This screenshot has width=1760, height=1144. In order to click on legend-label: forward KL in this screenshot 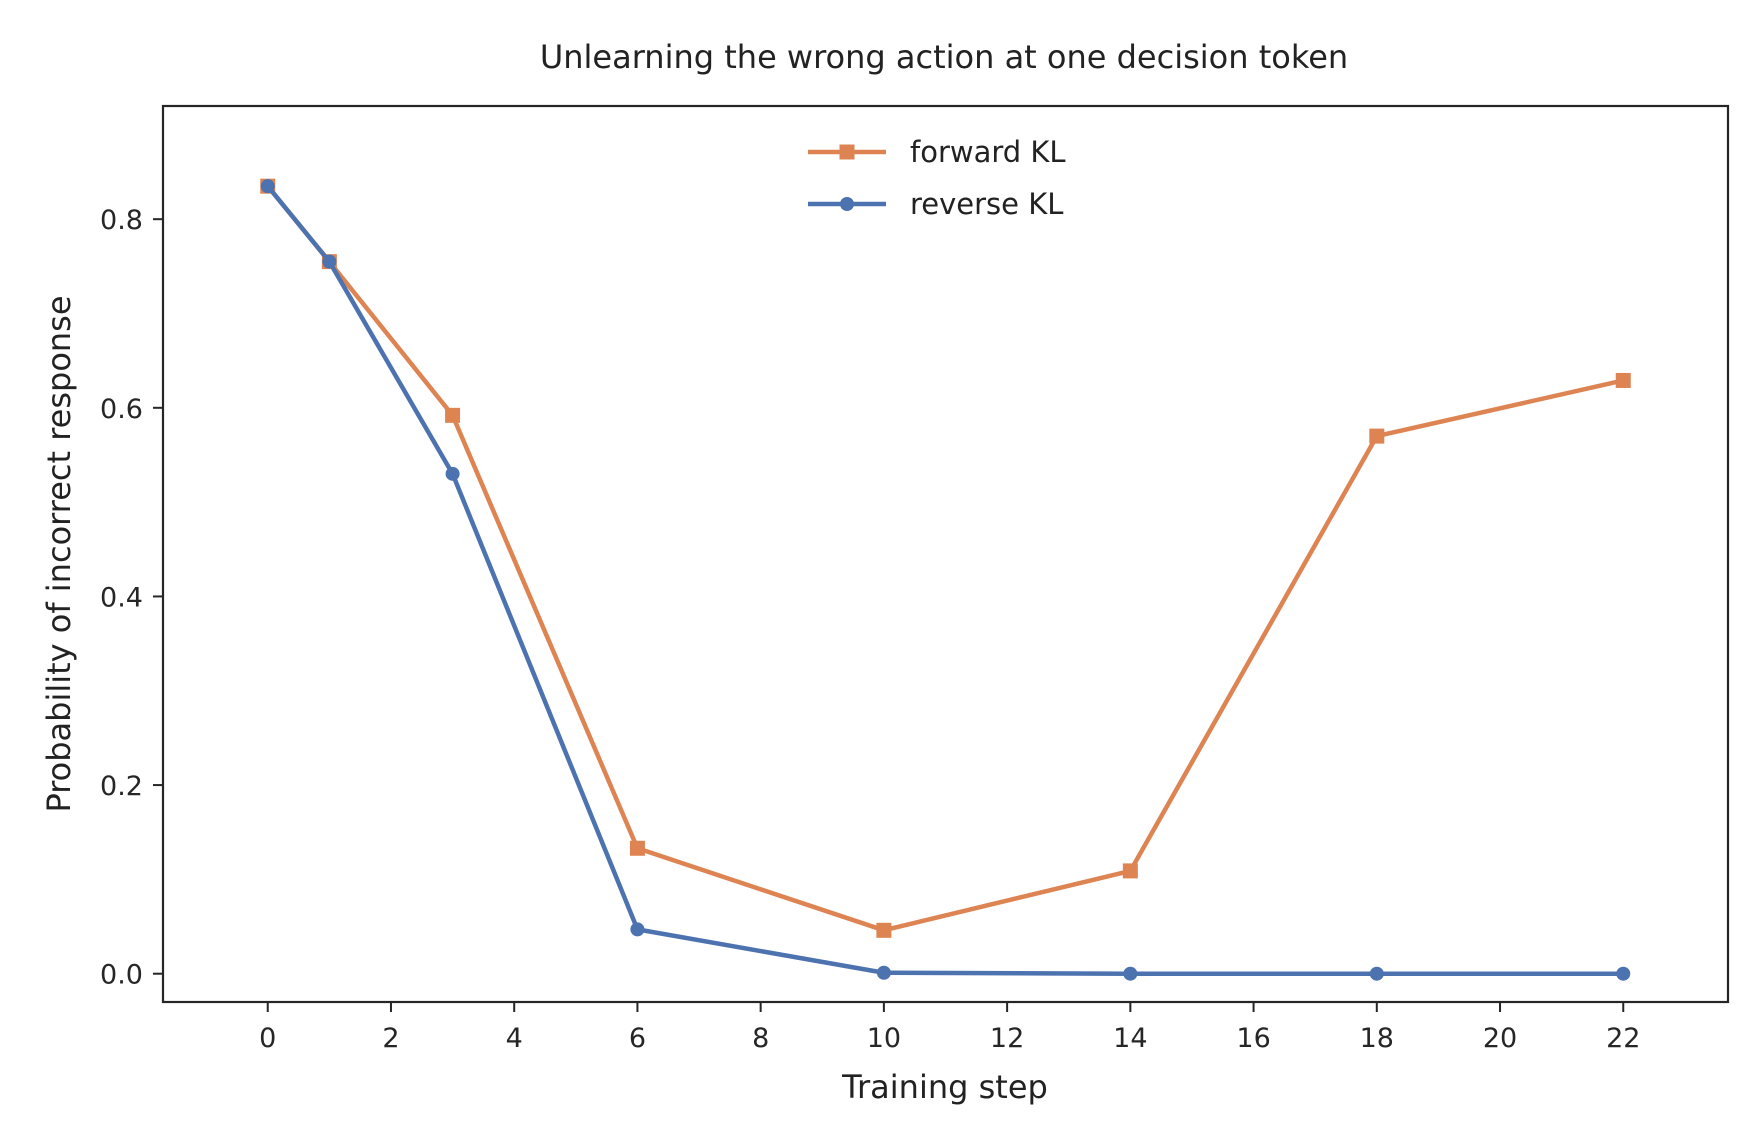, I will do `click(988, 152)`.